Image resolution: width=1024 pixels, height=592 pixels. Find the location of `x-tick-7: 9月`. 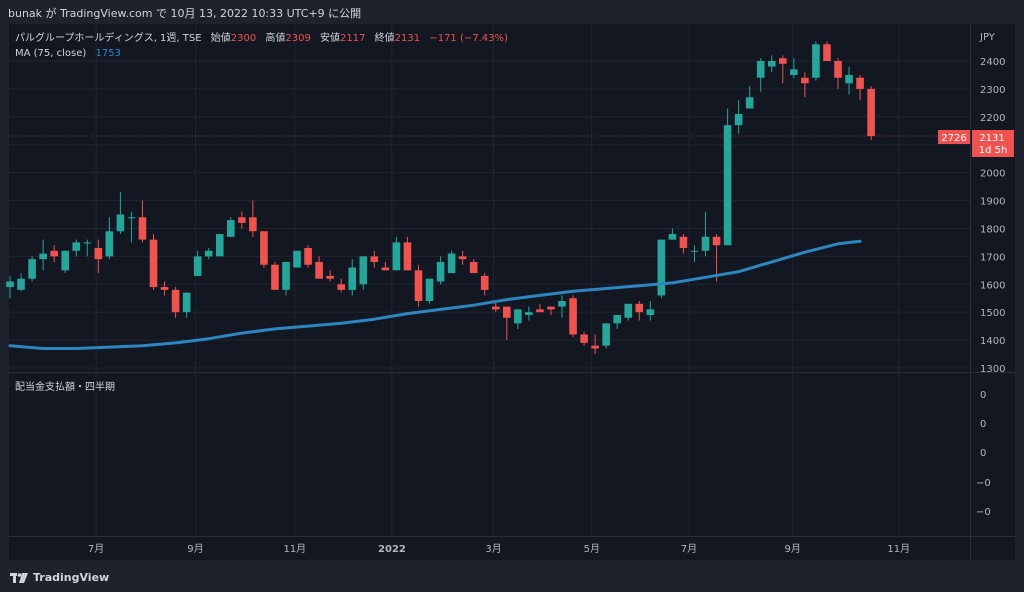

x-tick-7: 9月 is located at coordinates (793, 549).